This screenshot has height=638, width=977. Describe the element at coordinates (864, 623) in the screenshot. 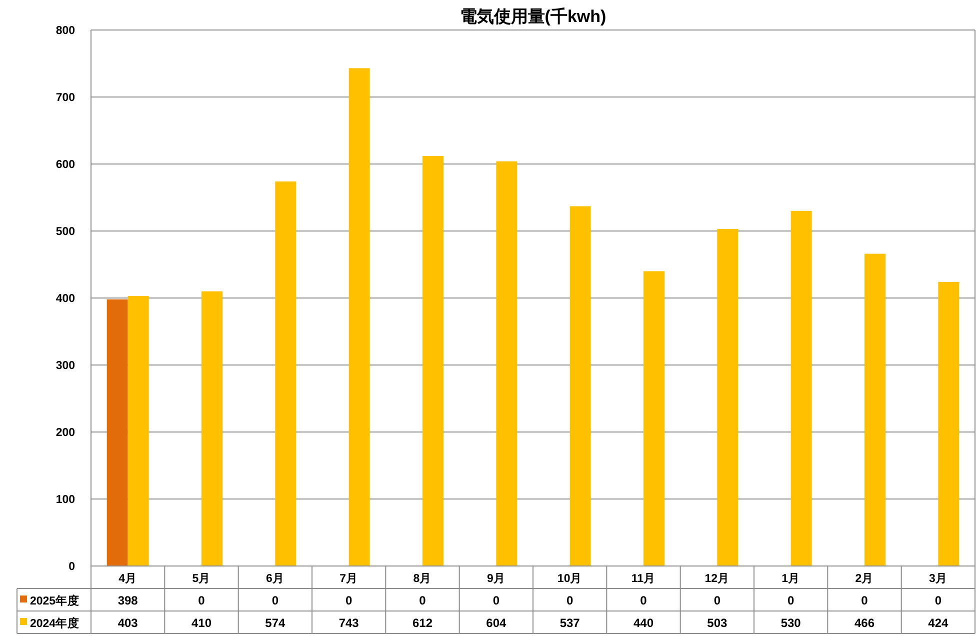

I see `data-label: 466` at that location.